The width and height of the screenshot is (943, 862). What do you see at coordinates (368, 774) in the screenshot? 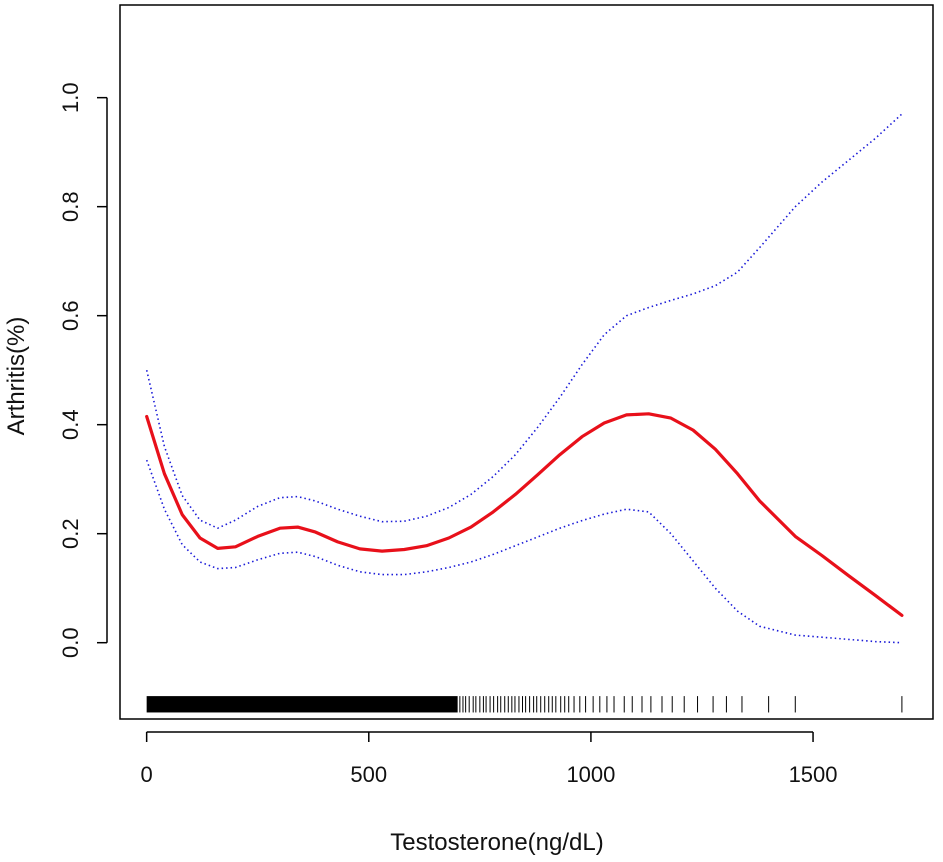
I see `x-tick-label-1: 500` at bounding box center [368, 774].